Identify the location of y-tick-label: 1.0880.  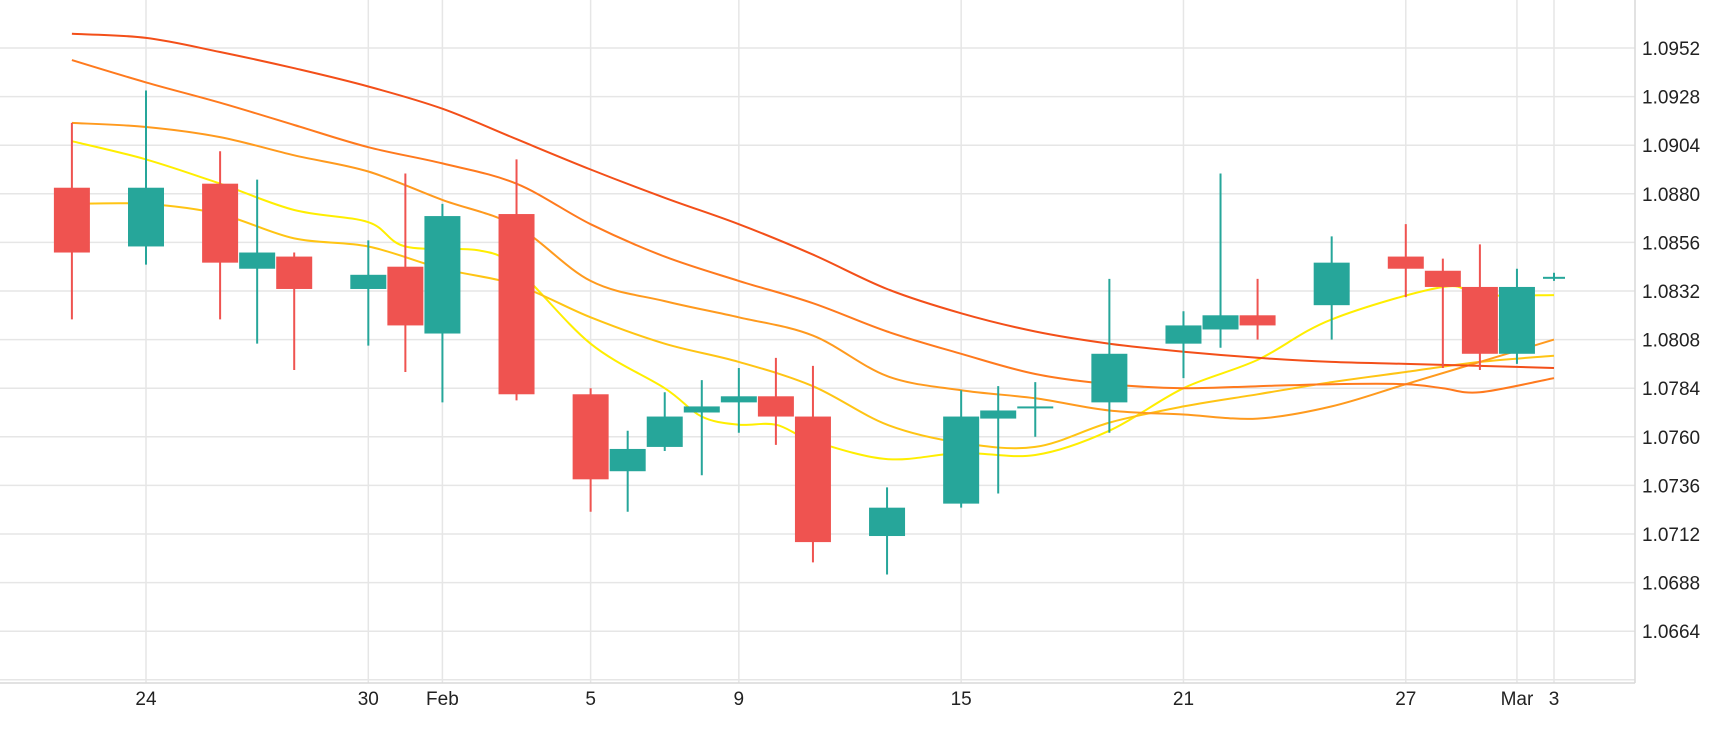
(1671, 195).